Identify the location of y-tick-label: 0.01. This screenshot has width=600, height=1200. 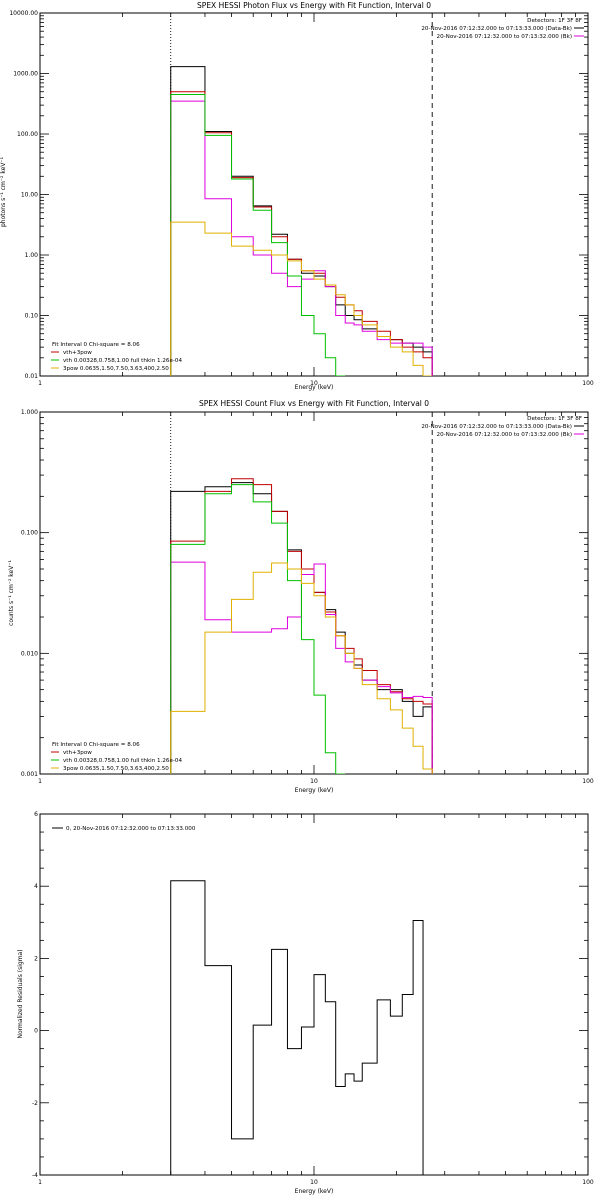
(32, 376).